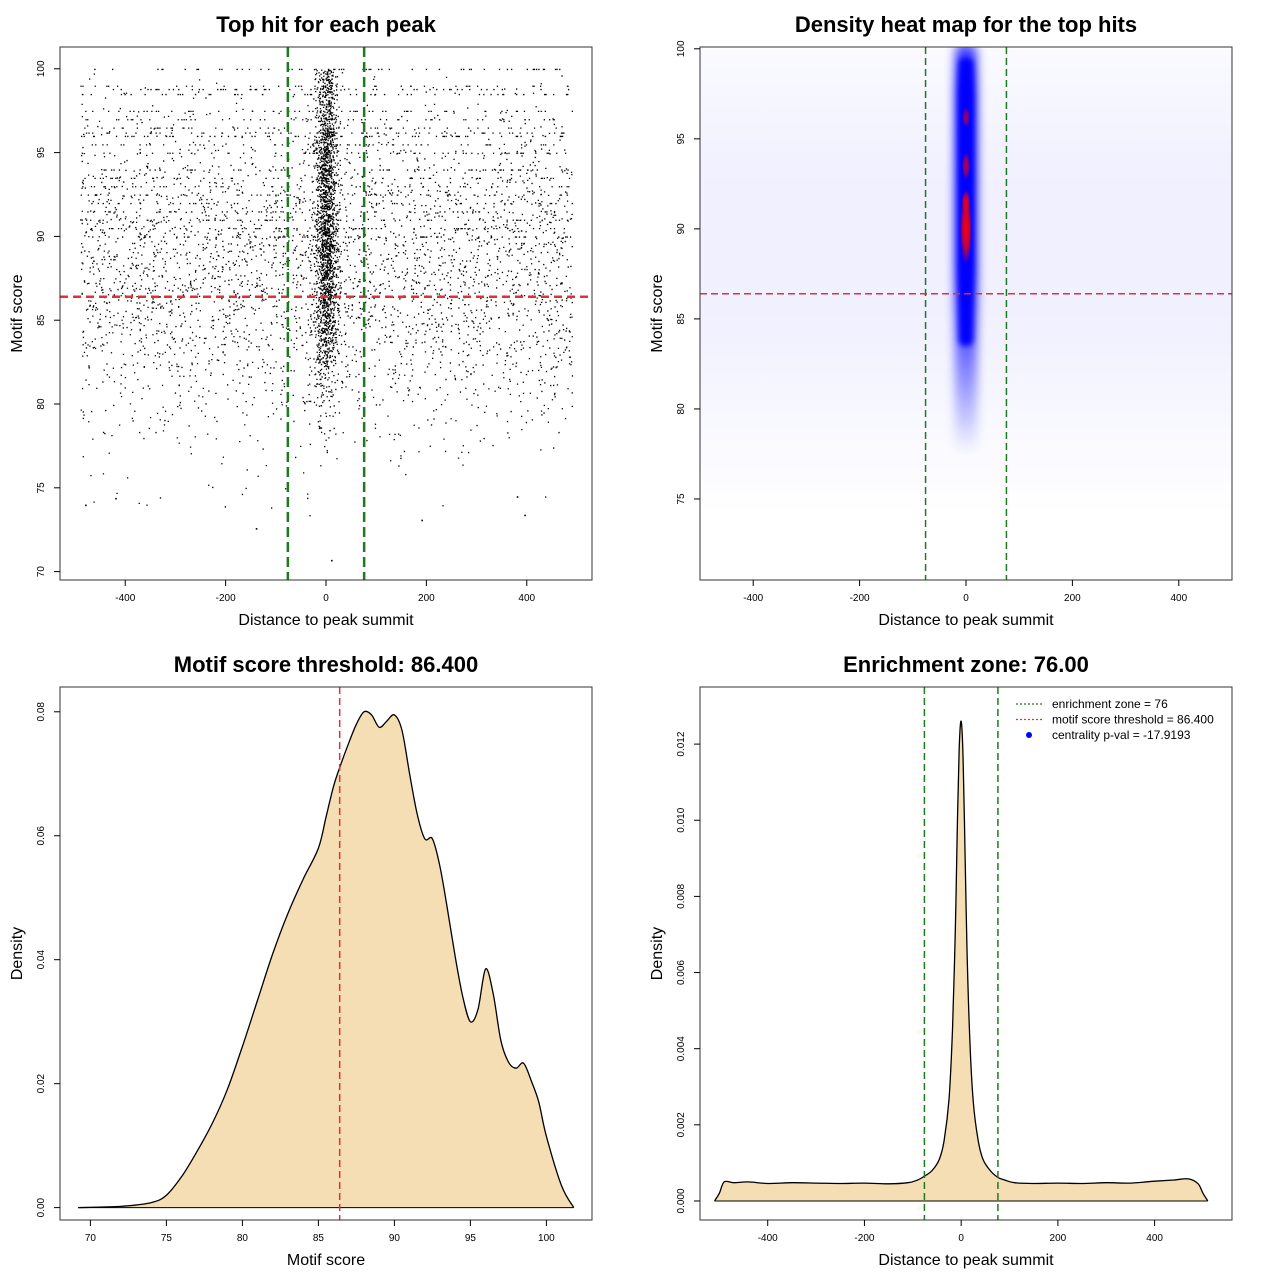 The width and height of the screenshot is (1280, 1280). Describe the element at coordinates (41, 572) in the screenshot. I see `y-tick-label: 70` at that location.